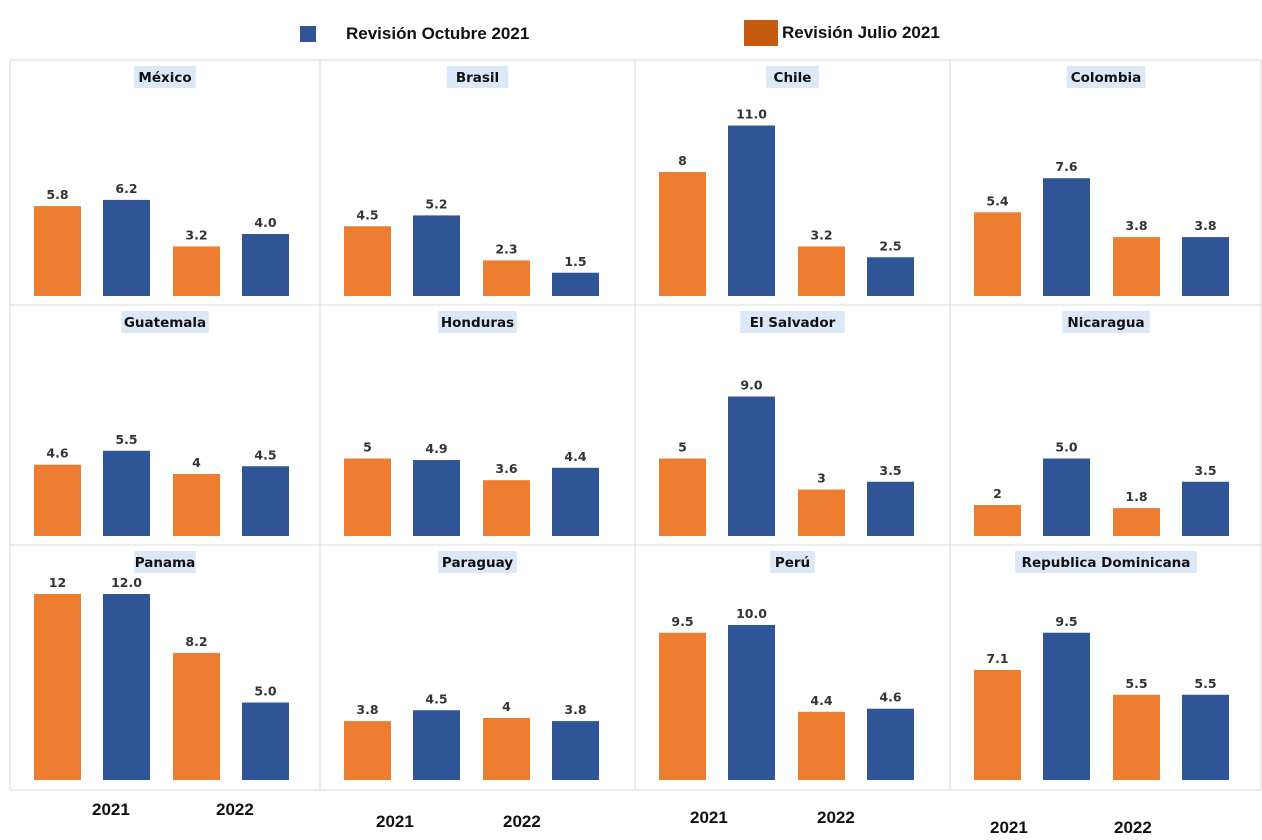  I want to click on chart-panel-republica-dominicana: Republica Dominicana 7.1 9.5 5.5 5.5, so click(1101, 665).